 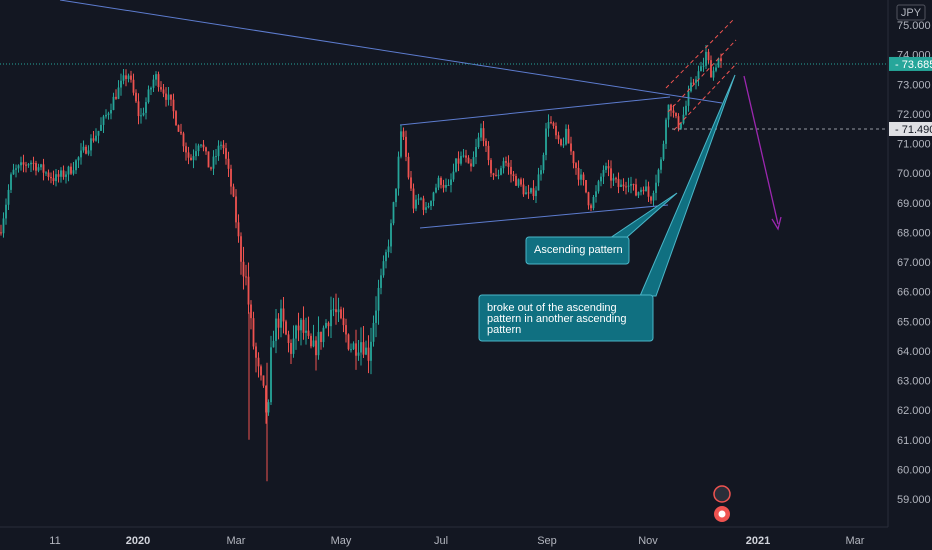 I want to click on currency-label-frame, so click(x=911, y=12).